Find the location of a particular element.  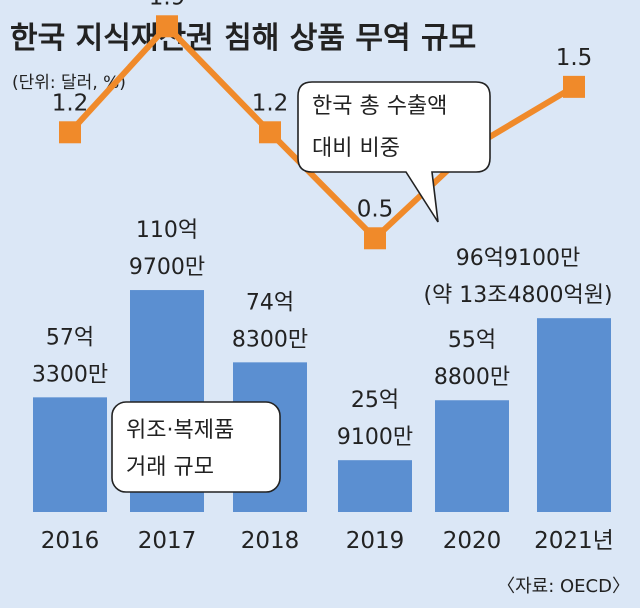

x-tick-label: 2016 is located at coordinates (70, 541).